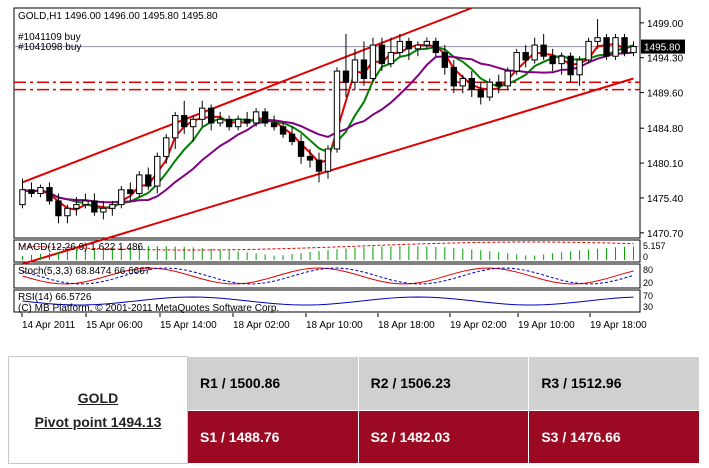 Image resolution: width=709 pixels, height=468 pixels. I want to click on current-price-badge, so click(663, 46).